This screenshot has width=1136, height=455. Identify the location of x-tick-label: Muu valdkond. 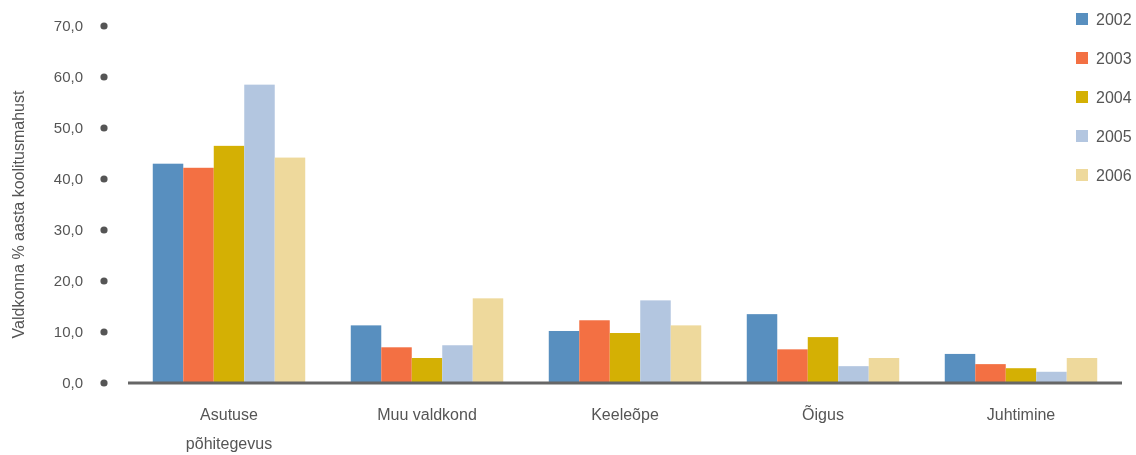
(427, 414).